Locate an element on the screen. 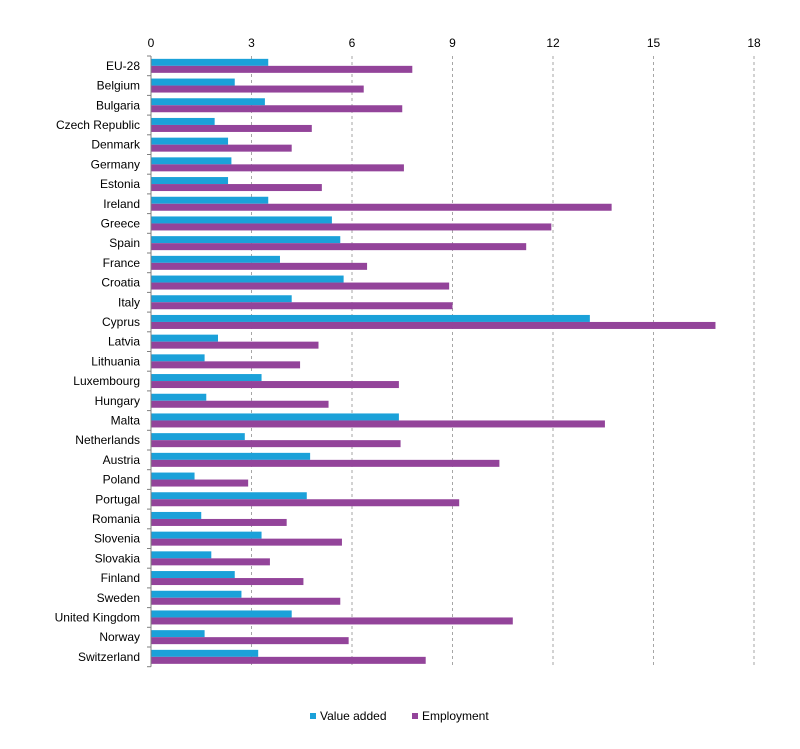 This screenshot has height=749, width=800. x-tick-label: 3 is located at coordinates (251, 43).